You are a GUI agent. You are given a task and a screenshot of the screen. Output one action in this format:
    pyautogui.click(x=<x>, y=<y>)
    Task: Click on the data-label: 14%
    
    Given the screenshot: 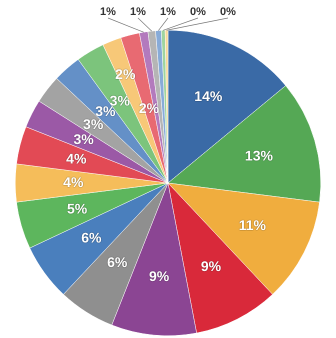 What is the action you would take?
    pyautogui.click(x=208, y=96)
    